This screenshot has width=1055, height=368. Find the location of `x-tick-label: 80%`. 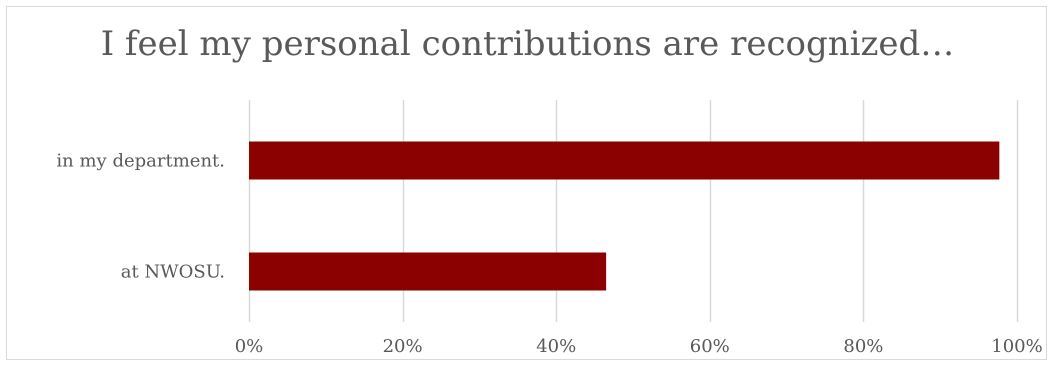

x-tick-label: 80% is located at coordinates (863, 346).